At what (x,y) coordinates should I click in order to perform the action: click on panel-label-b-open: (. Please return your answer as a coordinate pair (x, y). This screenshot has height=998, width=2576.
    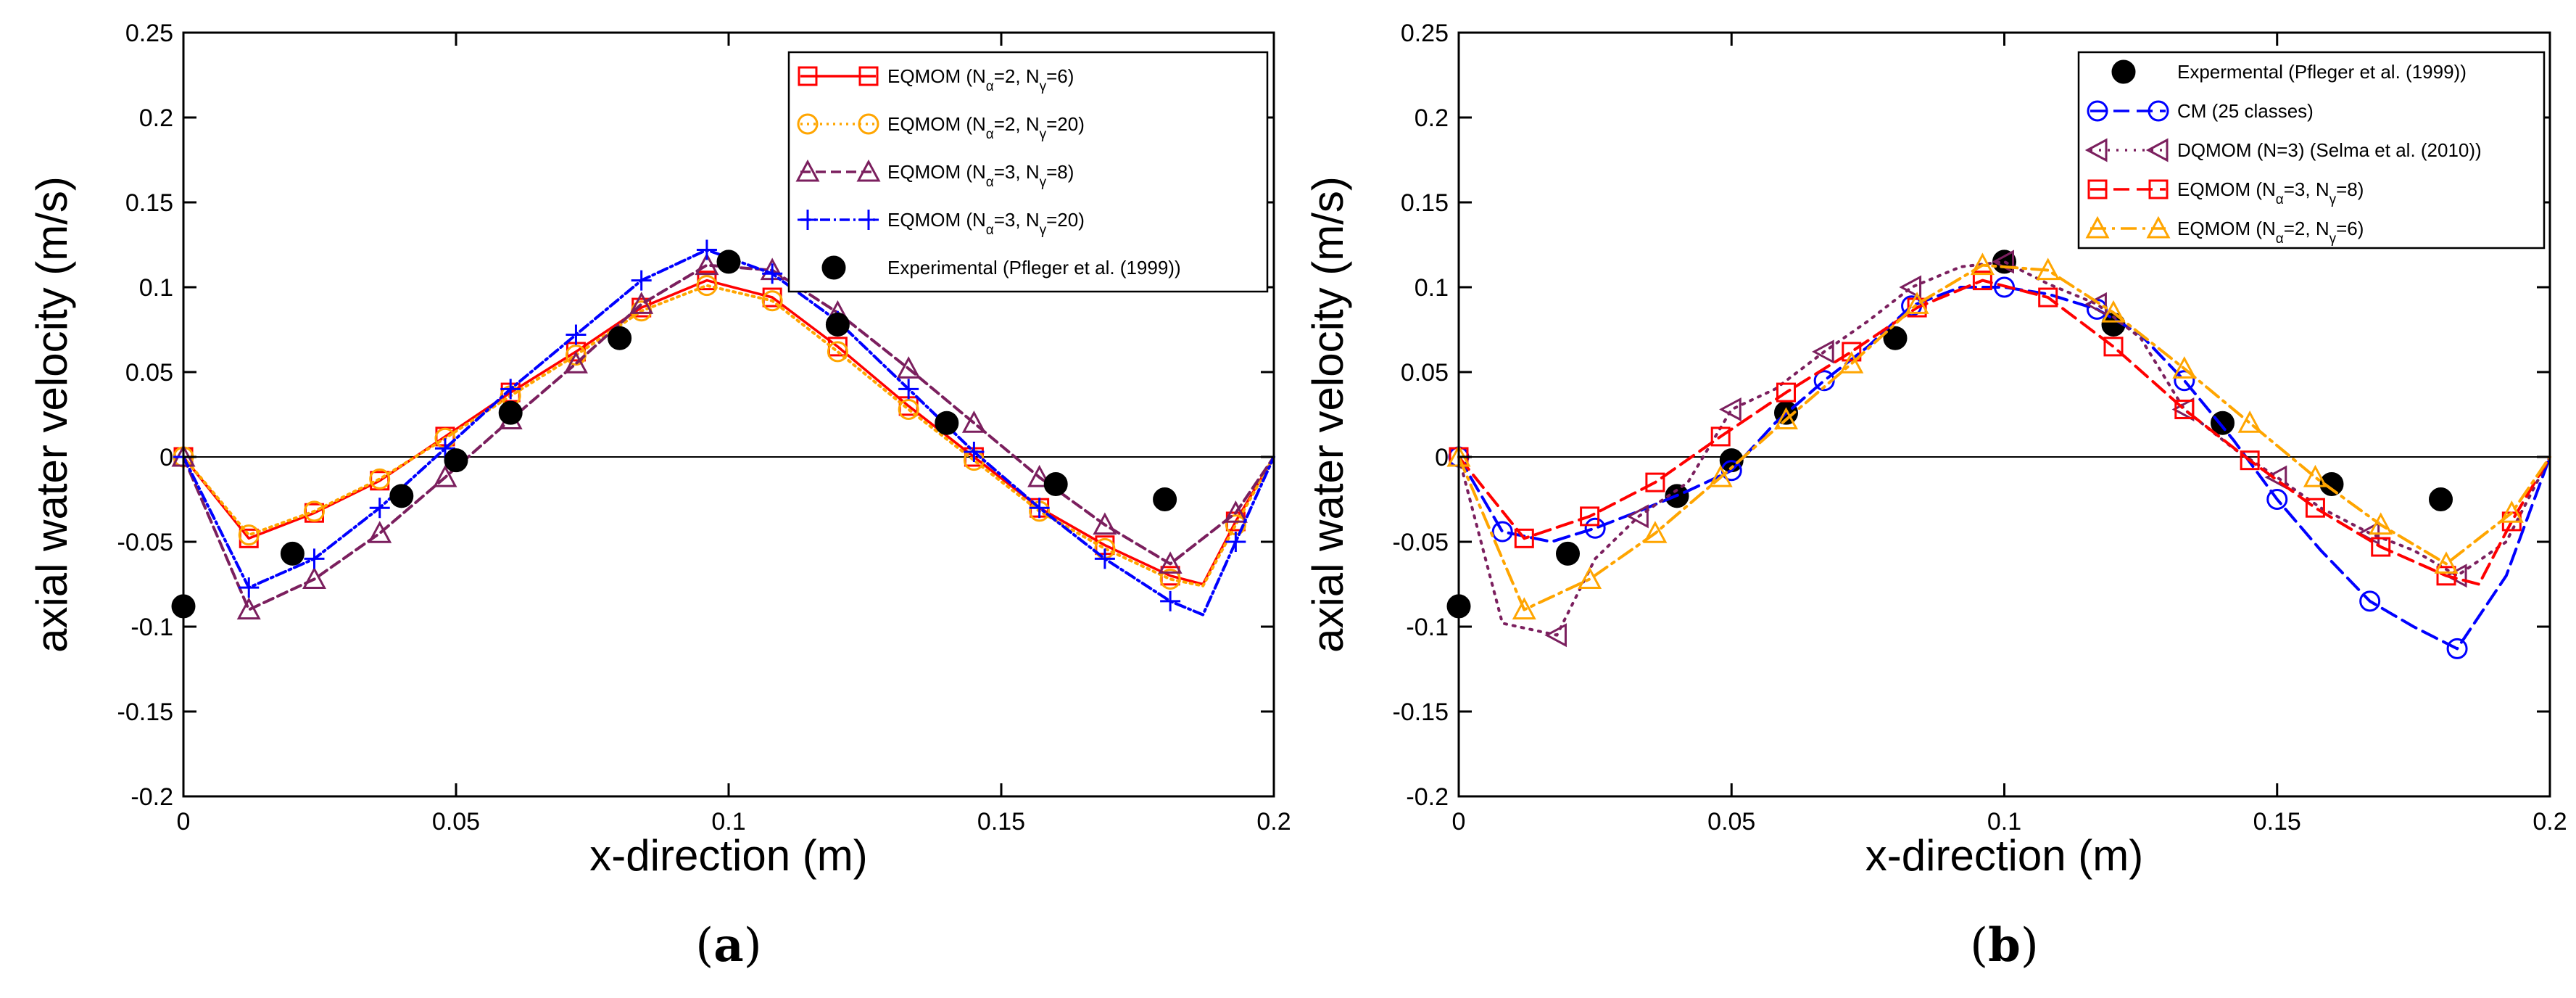
    Looking at the image, I should click on (1979, 946).